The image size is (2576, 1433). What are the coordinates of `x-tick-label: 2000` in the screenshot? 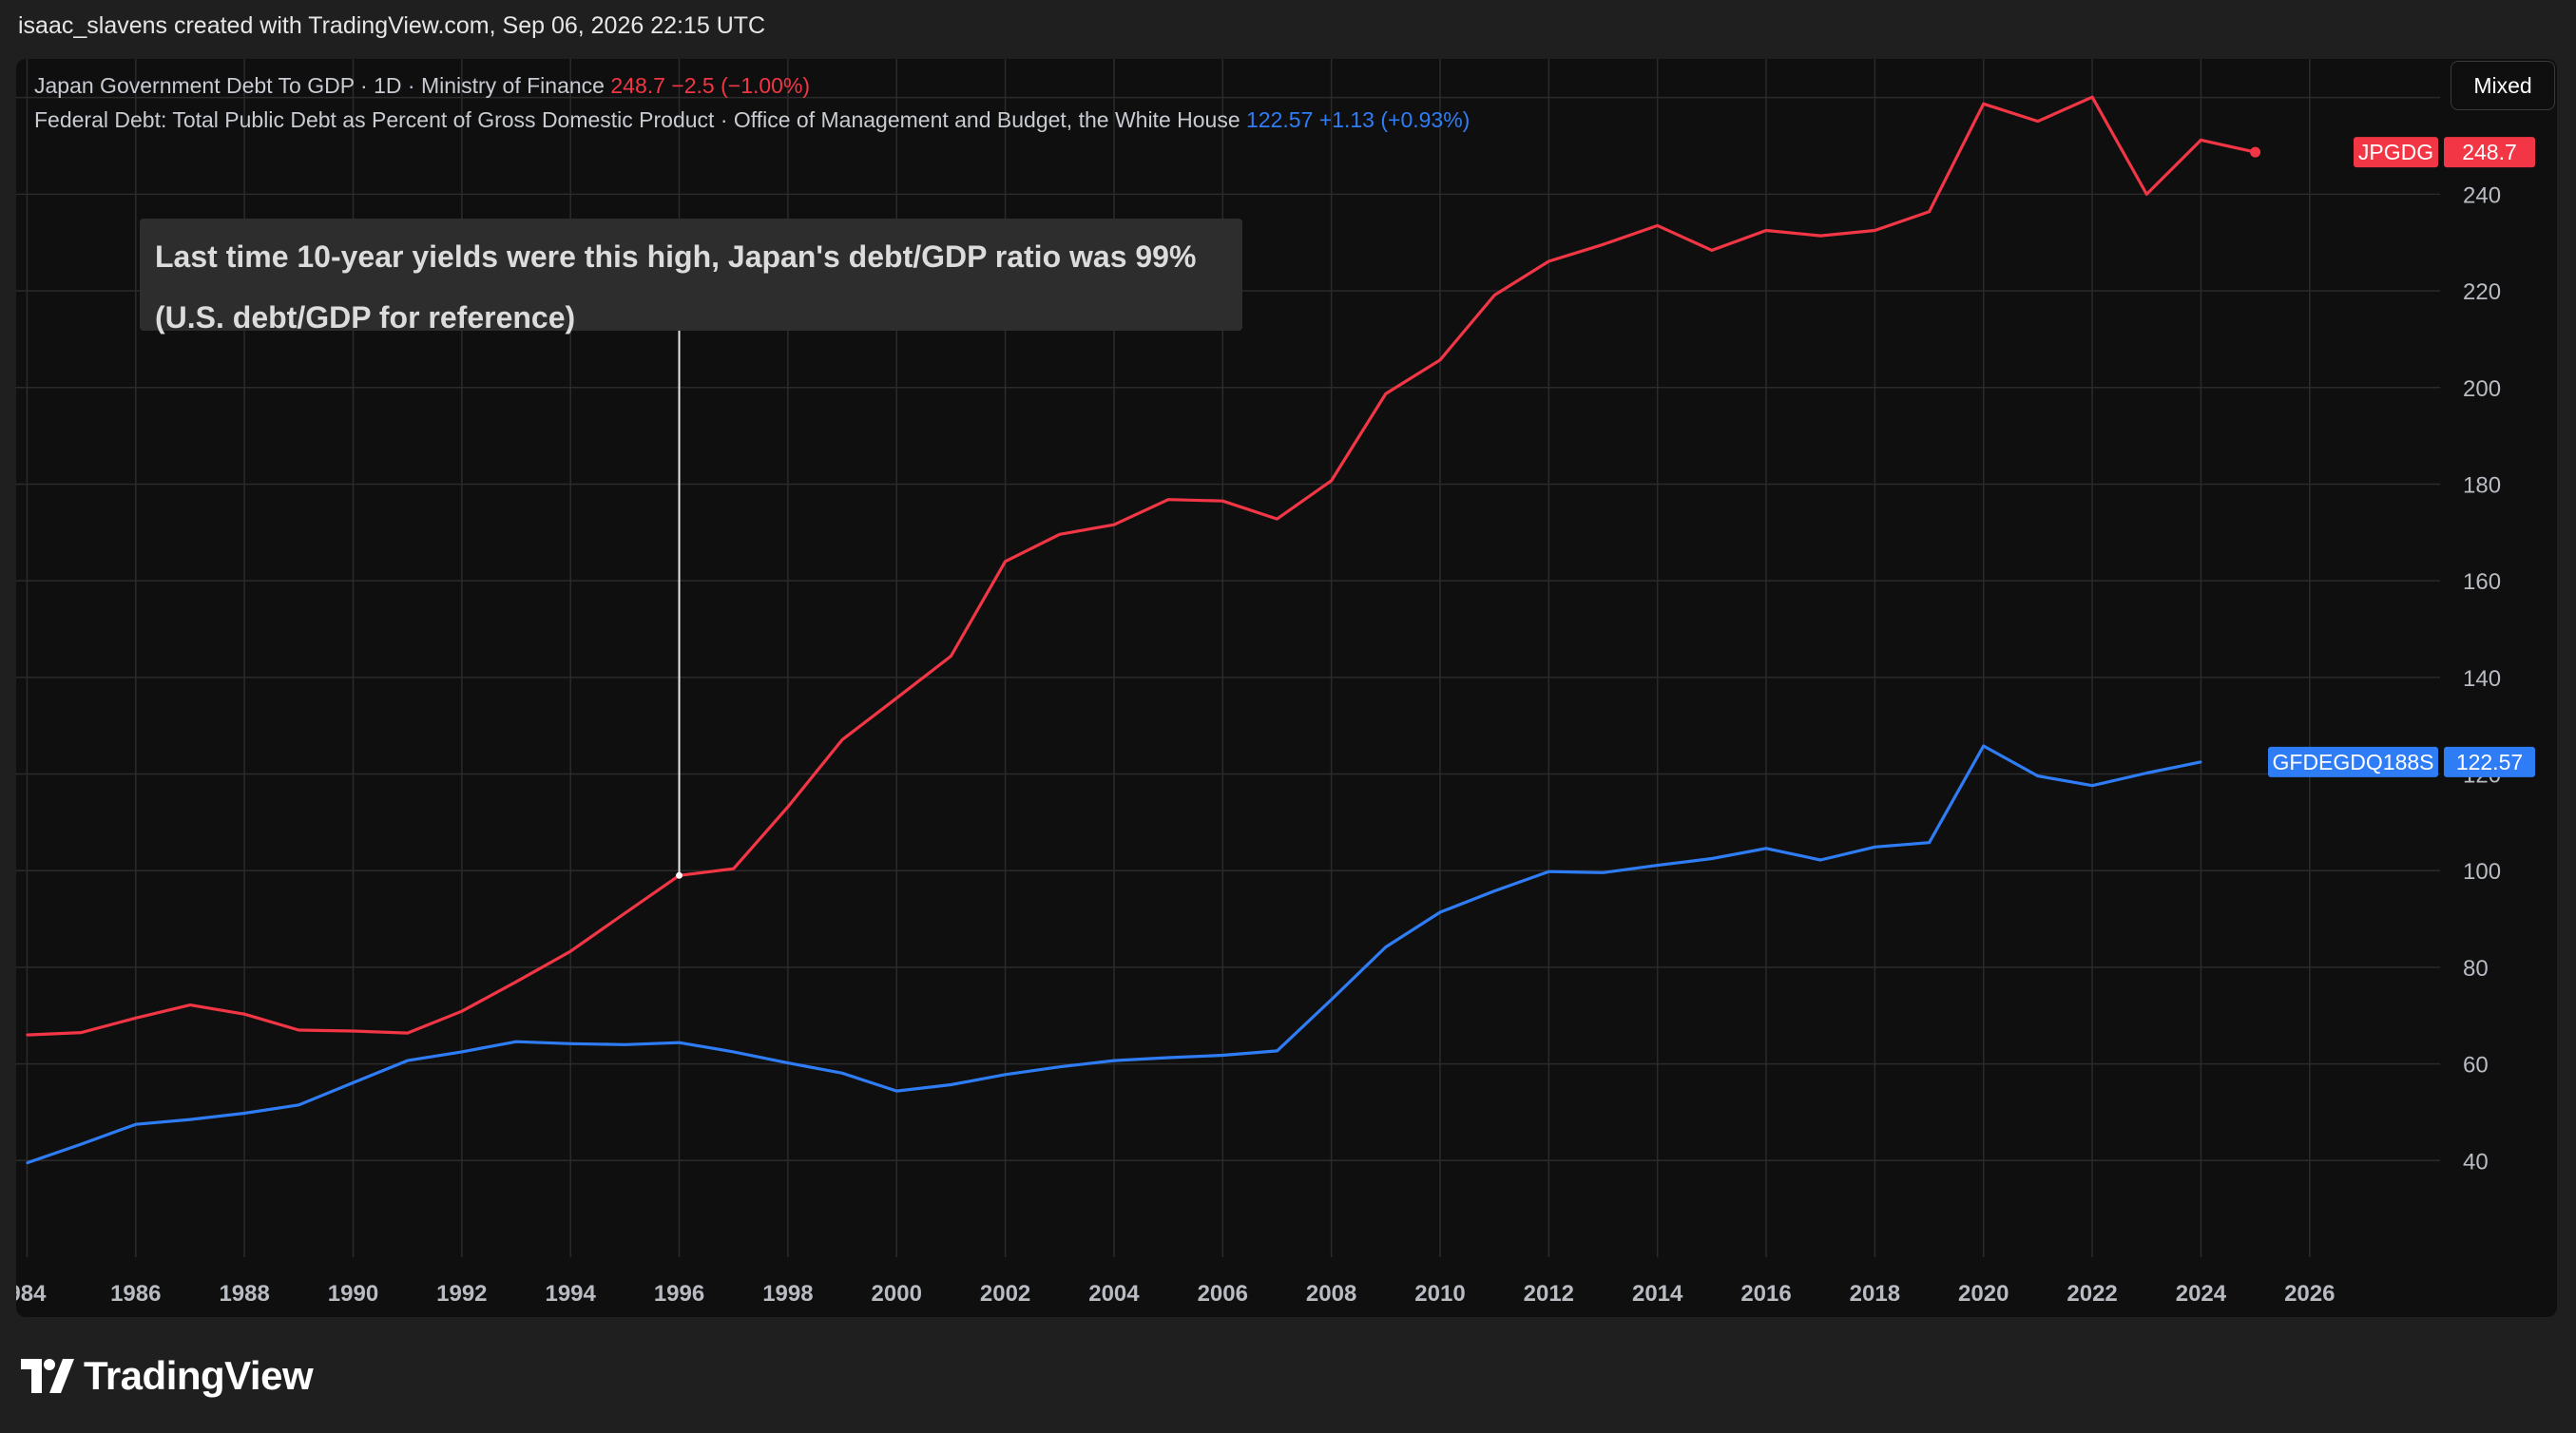 It's located at (897, 1294).